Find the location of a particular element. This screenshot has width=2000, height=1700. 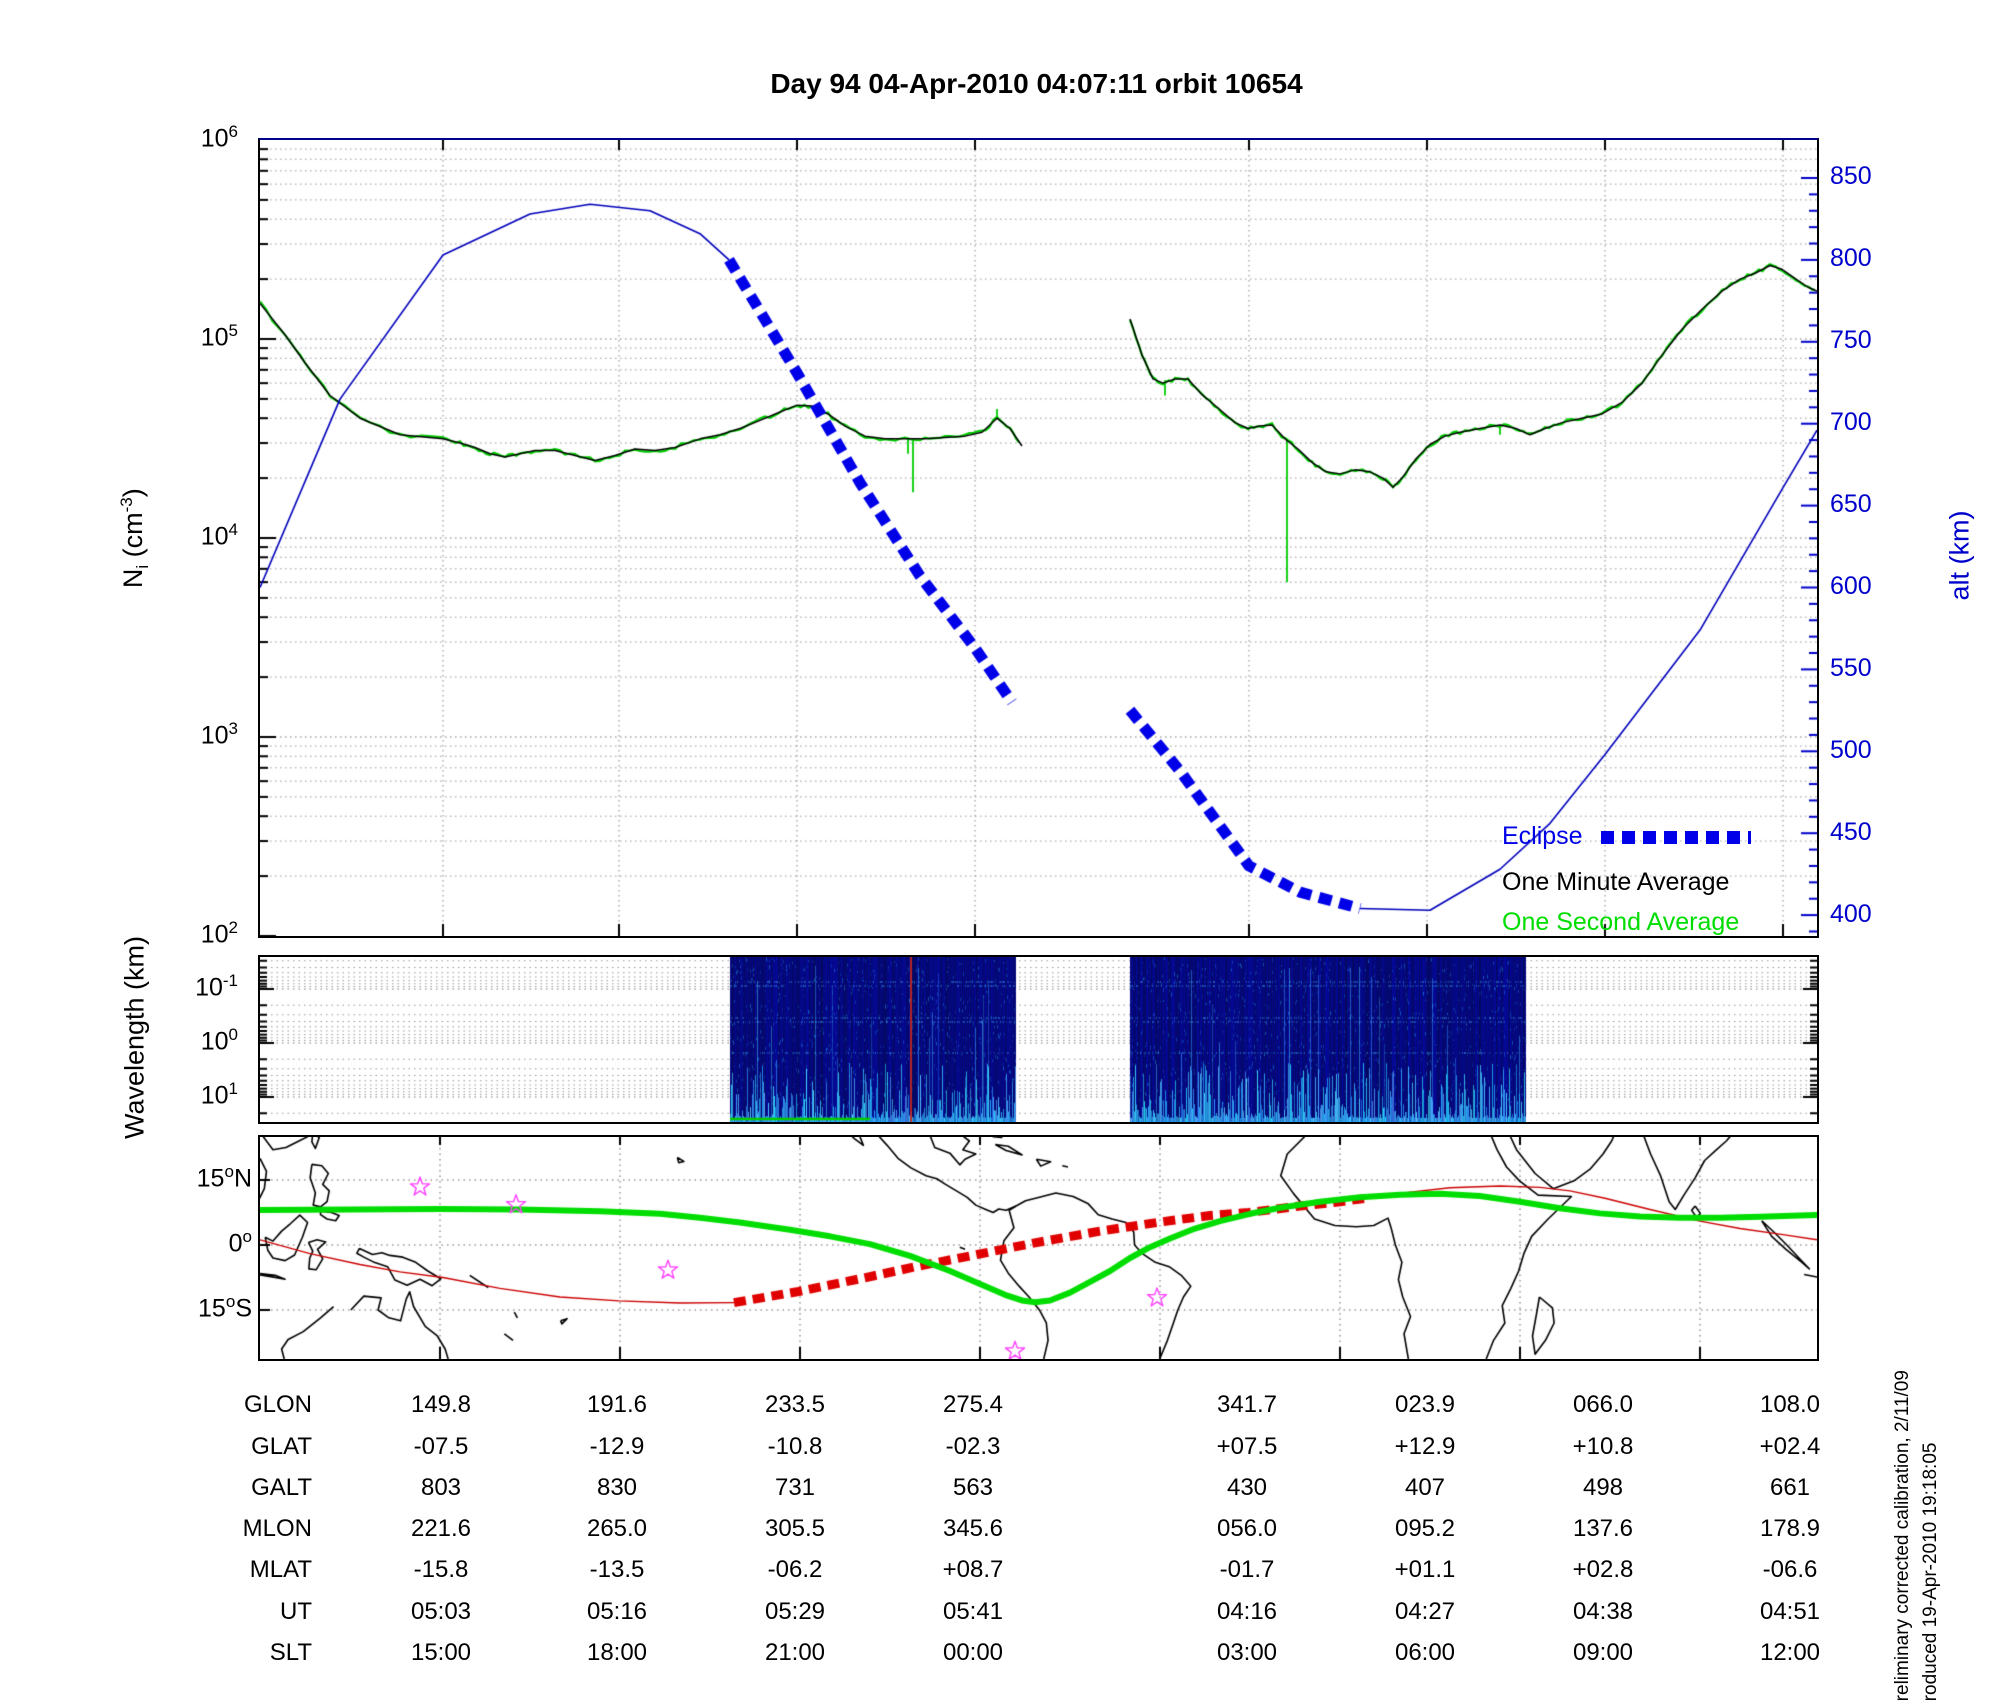

map-lat-label-15S: 15oS is located at coordinates (225, 1307).